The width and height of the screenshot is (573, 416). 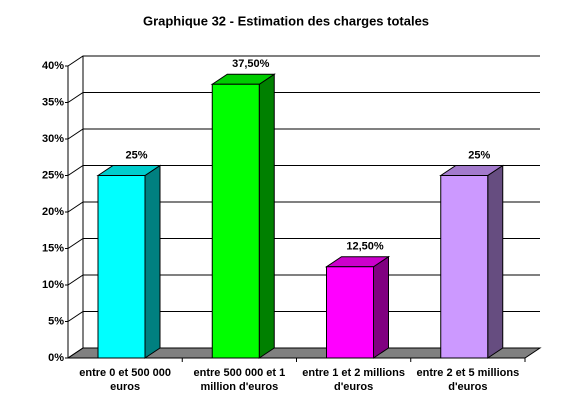 What do you see at coordinates (239, 380) in the screenshot?
I see `x-tick-label: entre 500 000 et 1 million d'euros` at bounding box center [239, 380].